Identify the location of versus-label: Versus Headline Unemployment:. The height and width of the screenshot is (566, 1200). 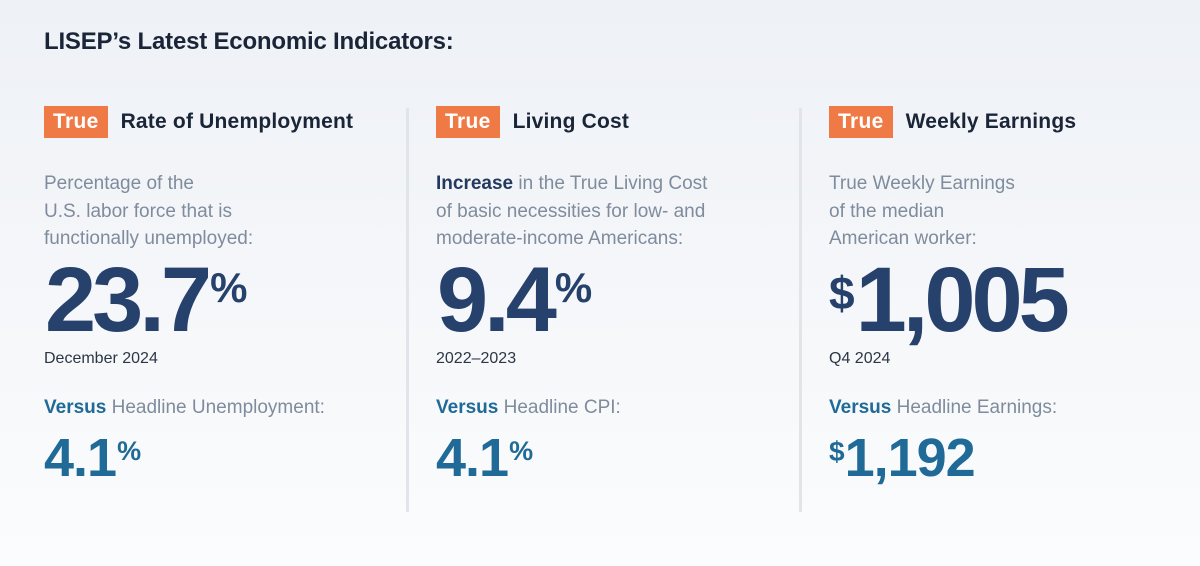
(184, 408).